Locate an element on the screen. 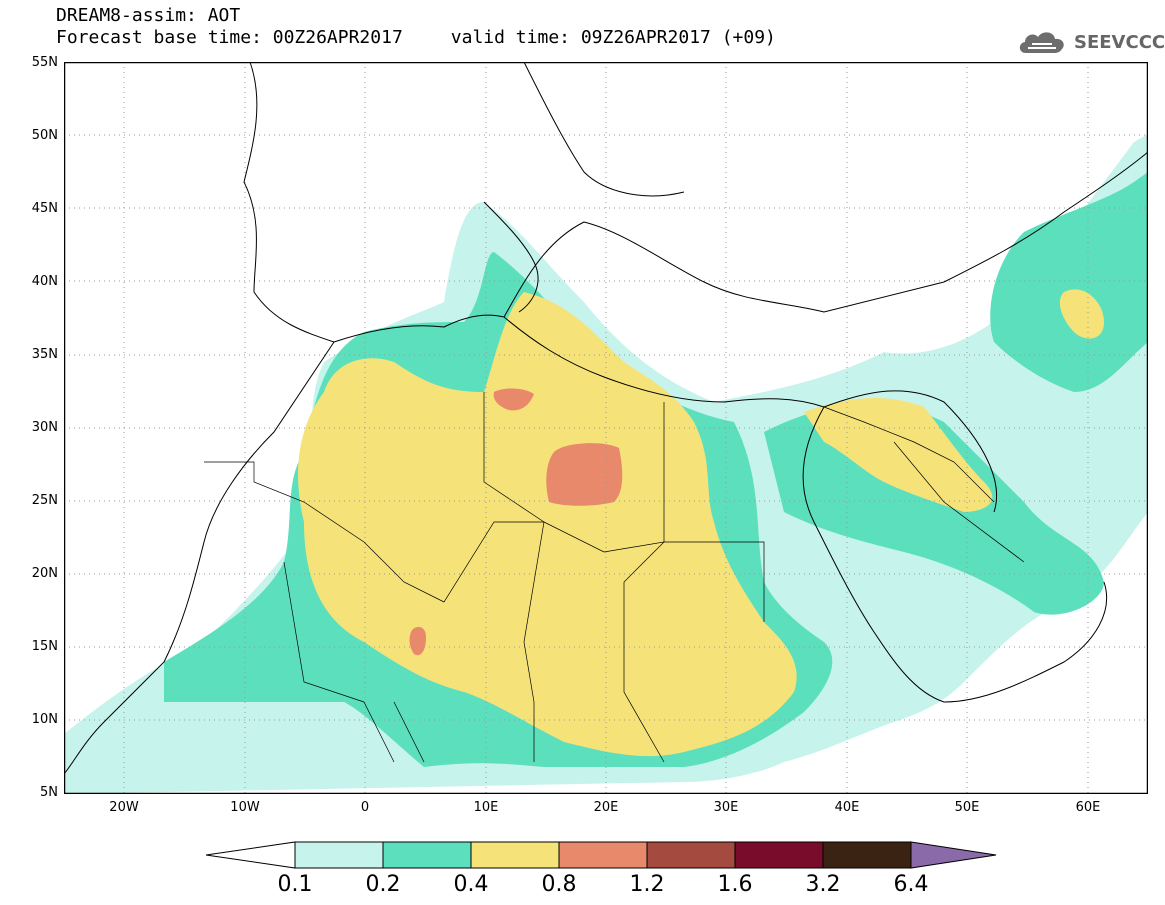 Image resolution: width=1165 pixels, height=905 pixels. colorbar-label: 1.2 is located at coordinates (647, 884).